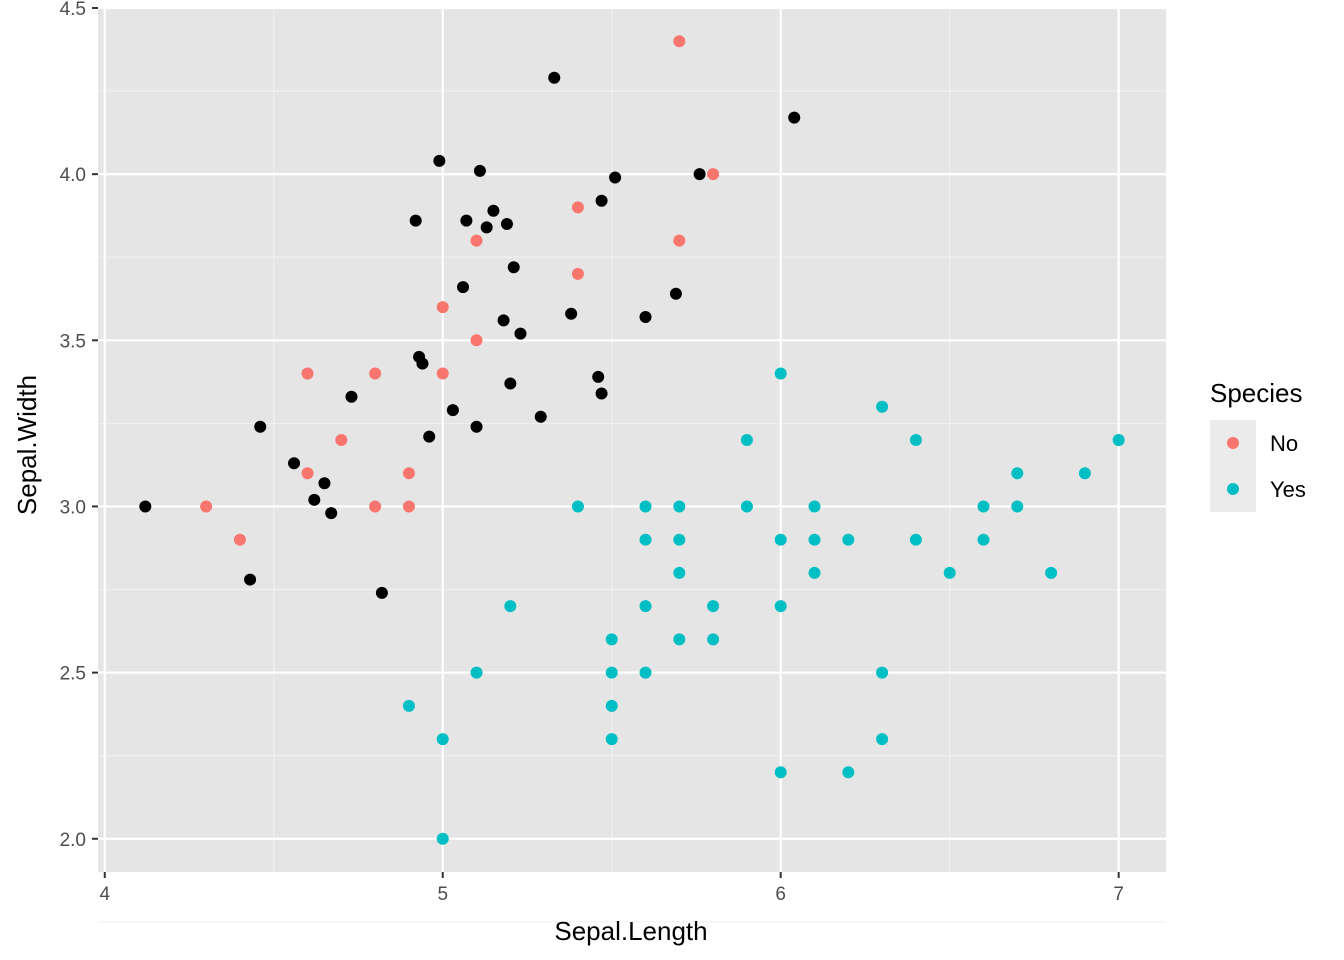 This screenshot has width=1344, height=960. What do you see at coordinates (1233, 489) in the screenshot?
I see `legend-key-yes` at bounding box center [1233, 489].